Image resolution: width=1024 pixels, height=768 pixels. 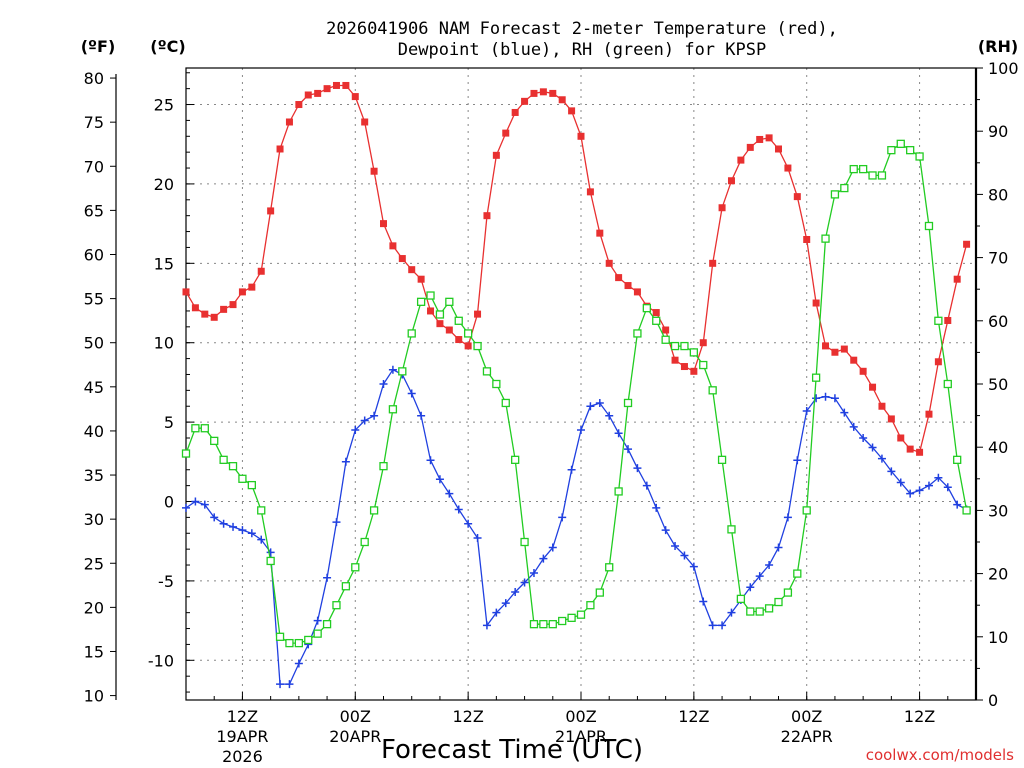 I want to click on x-tick-label-date: 19APR, so click(x=242, y=736).